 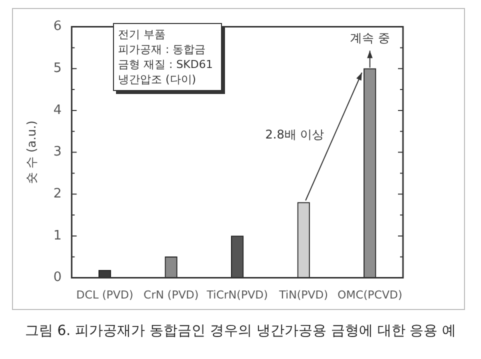 What do you see at coordinates (370, 295) in the screenshot?
I see `x-tick-label: OMC(PCVD)` at bounding box center [370, 295].